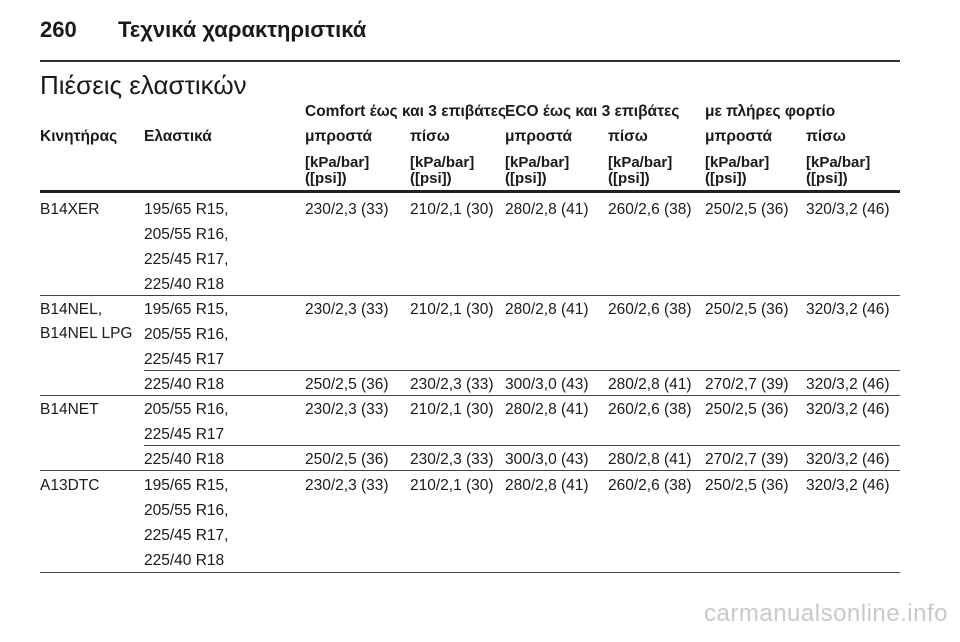 Image resolution: width=960 pixels, height=642 pixels. Describe the element at coordinates (58, 29) in the screenshot. I see `page-number: 260` at that location.